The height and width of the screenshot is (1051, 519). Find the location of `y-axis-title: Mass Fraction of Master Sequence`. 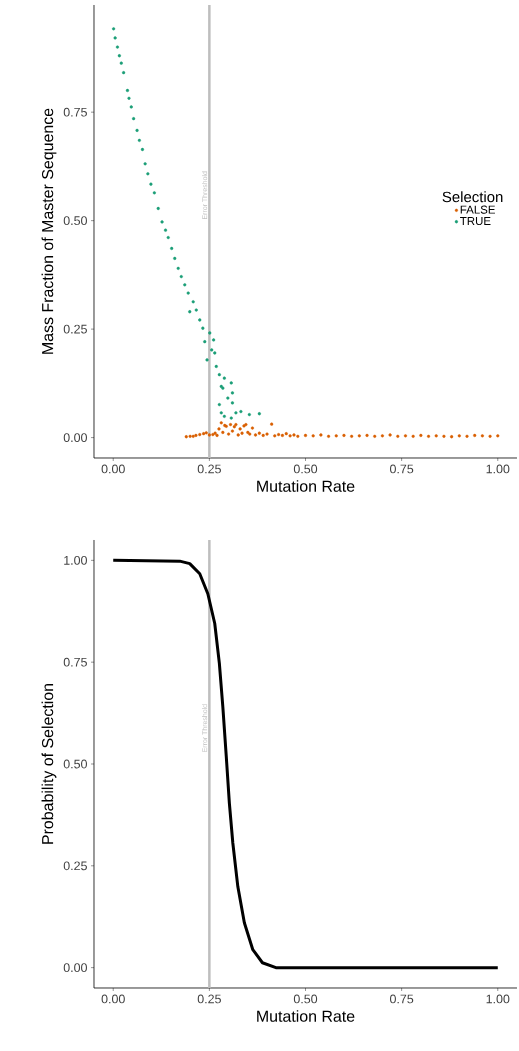

y-axis-title: Mass Fraction of Master Sequence is located at coordinates (49, 231).